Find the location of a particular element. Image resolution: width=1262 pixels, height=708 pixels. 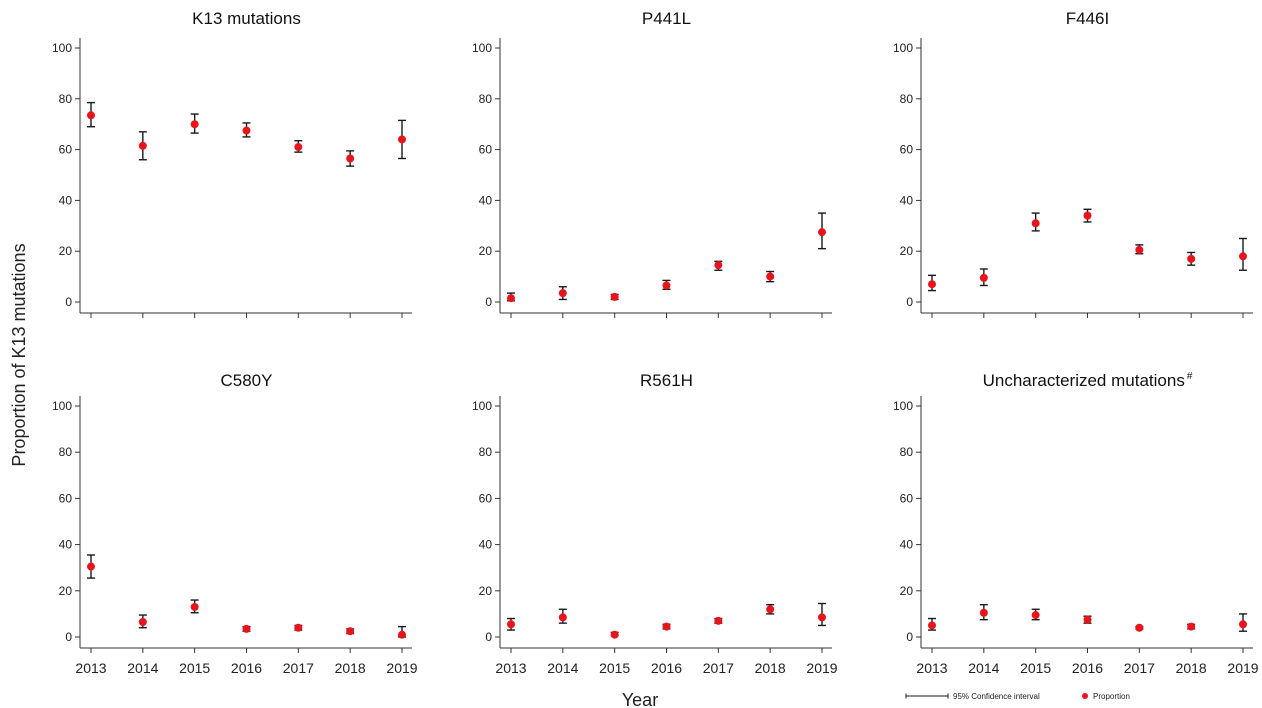

panel-title: K13 mutations is located at coordinates (246, 18).